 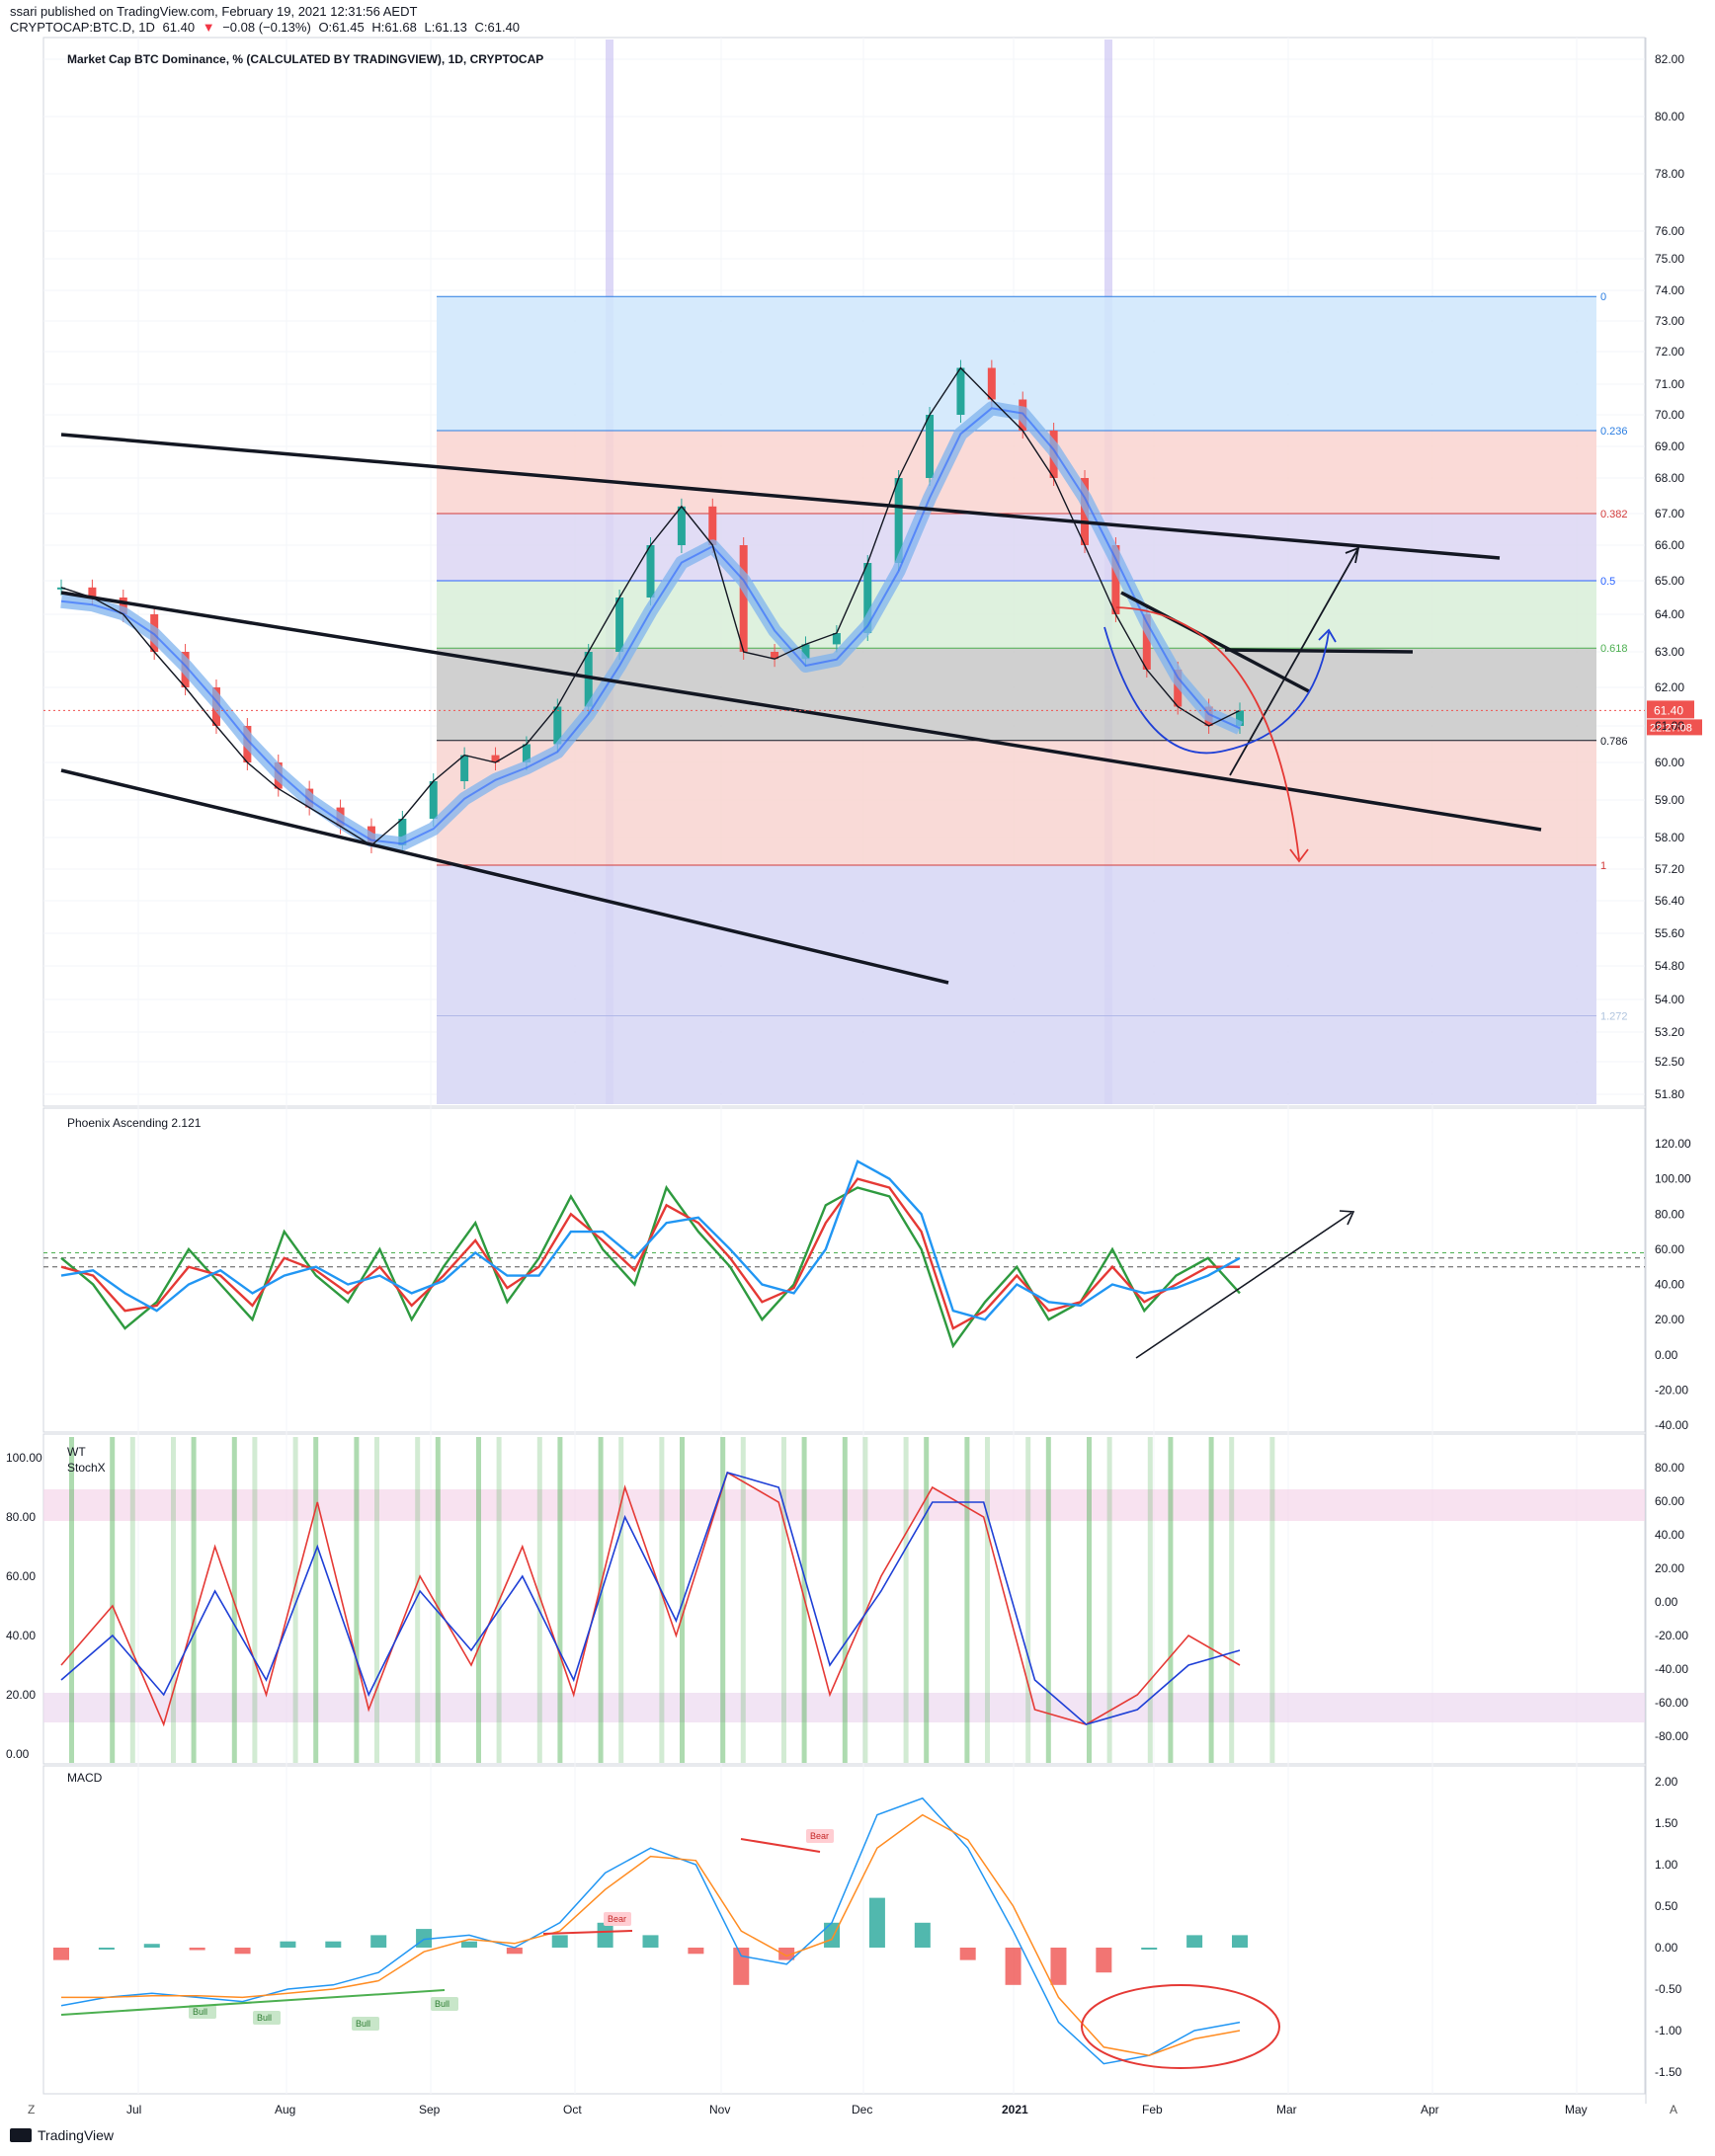 What do you see at coordinates (1669, 384) in the screenshot?
I see `main-y-tick: 71.00` at bounding box center [1669, 384].